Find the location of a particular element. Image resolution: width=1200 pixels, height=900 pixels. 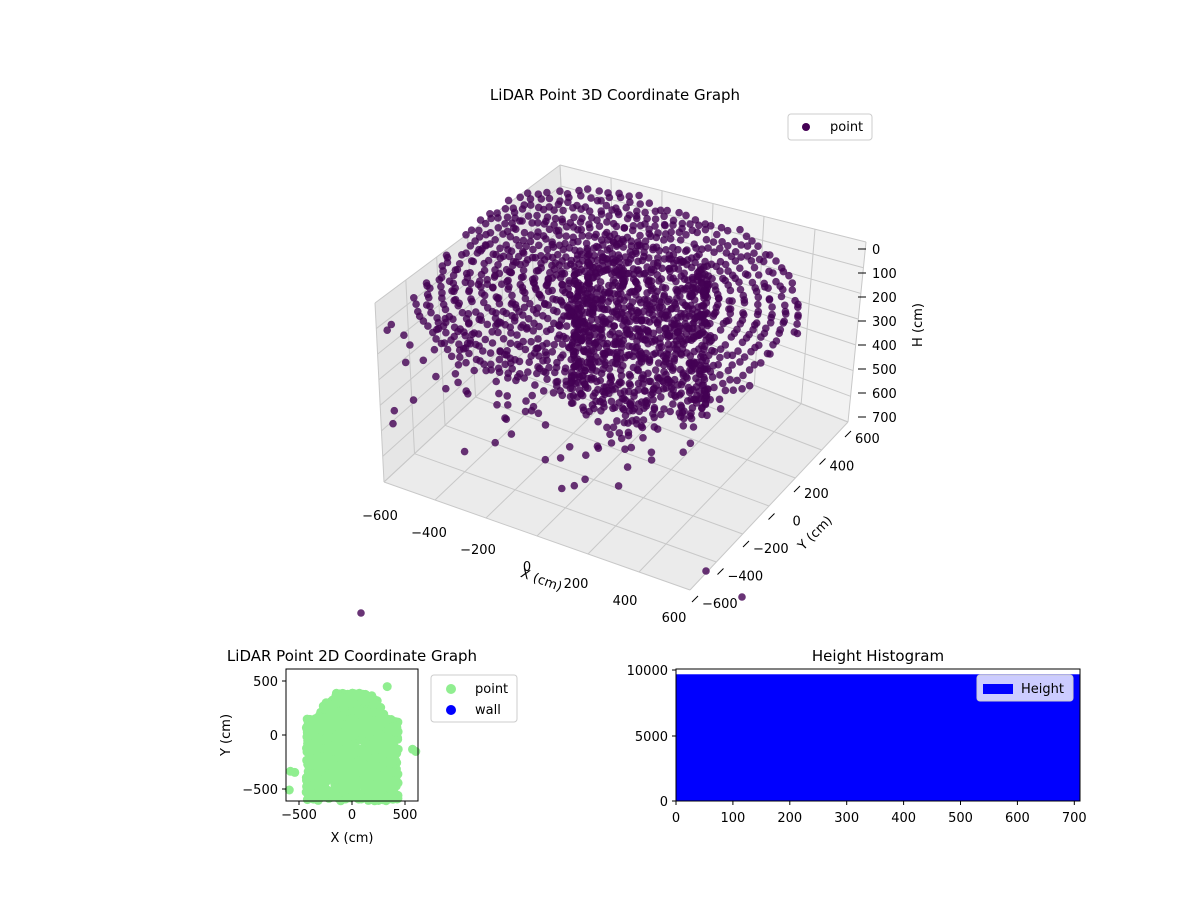

legend-3d-marker is located at coordinates (806, 127).